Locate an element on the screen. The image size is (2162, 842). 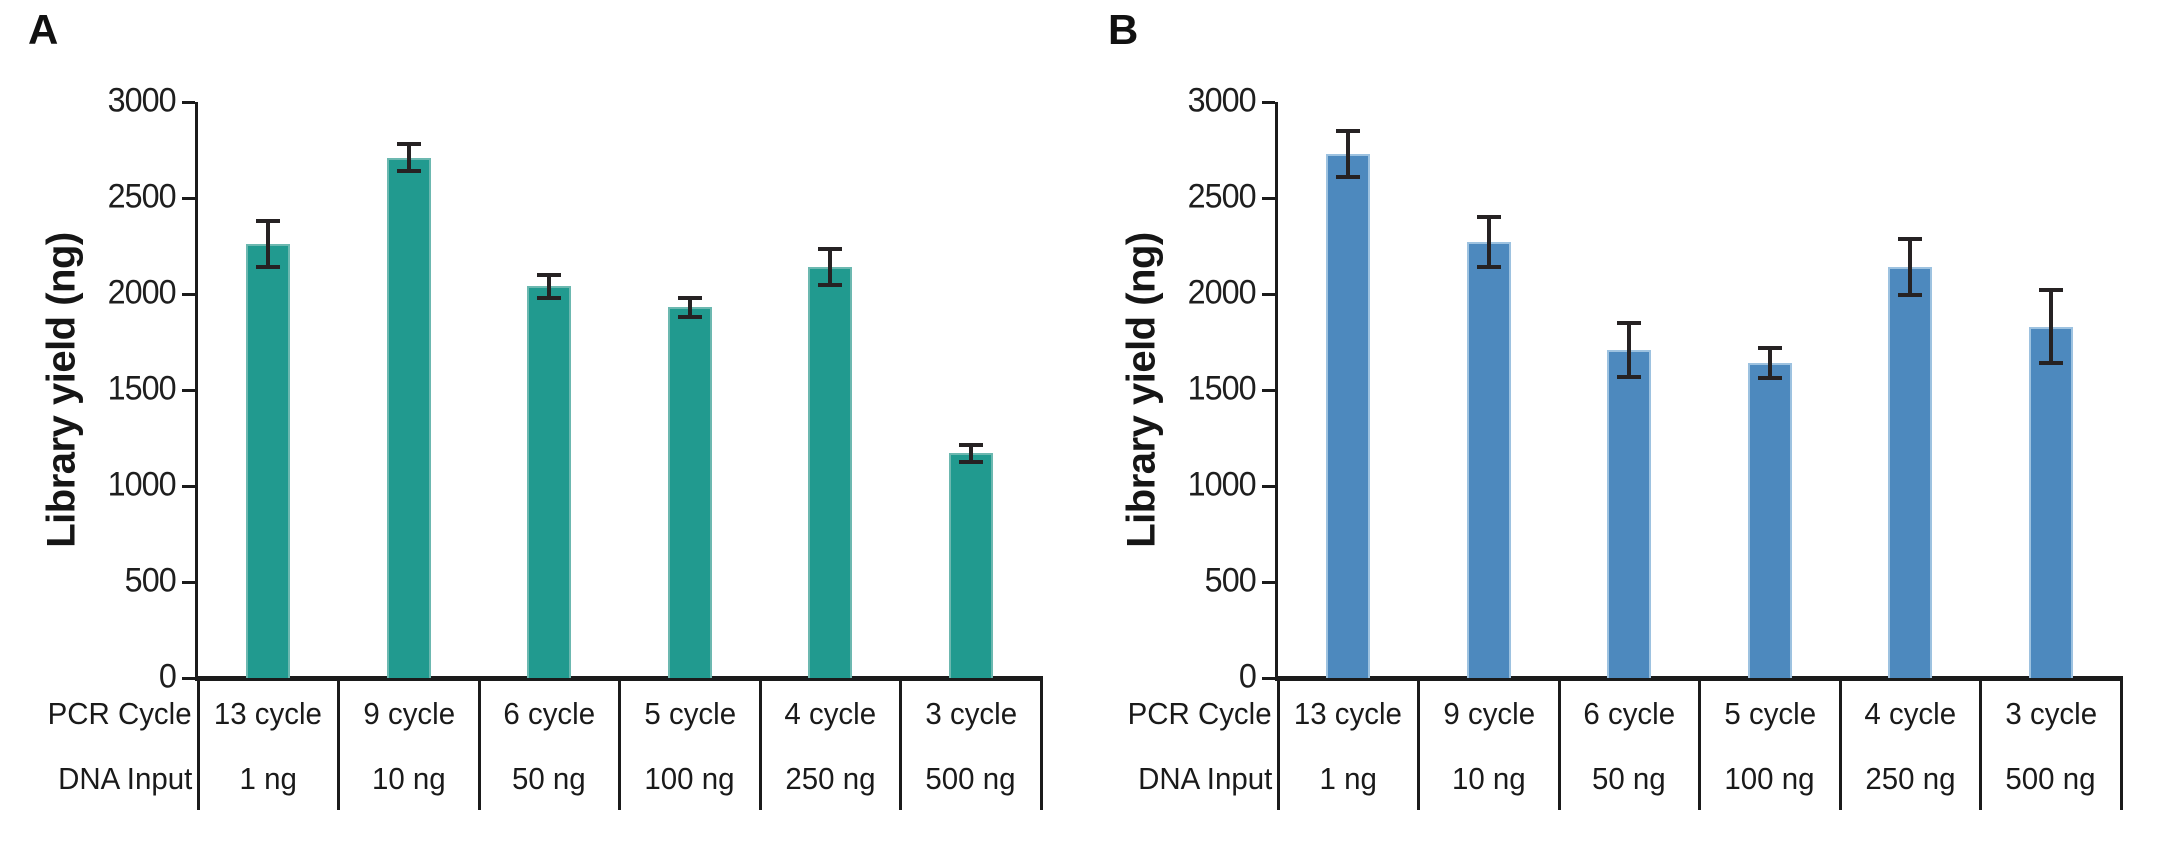
dna-input-cell: 1 ng is located at coordinates (1348, 779).